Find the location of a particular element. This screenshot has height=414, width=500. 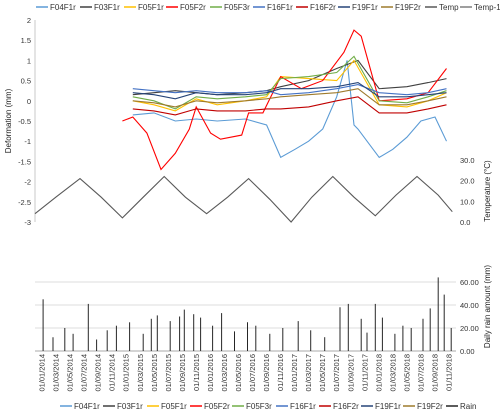

legend-label: Rain is located at coordinates (468, 406).